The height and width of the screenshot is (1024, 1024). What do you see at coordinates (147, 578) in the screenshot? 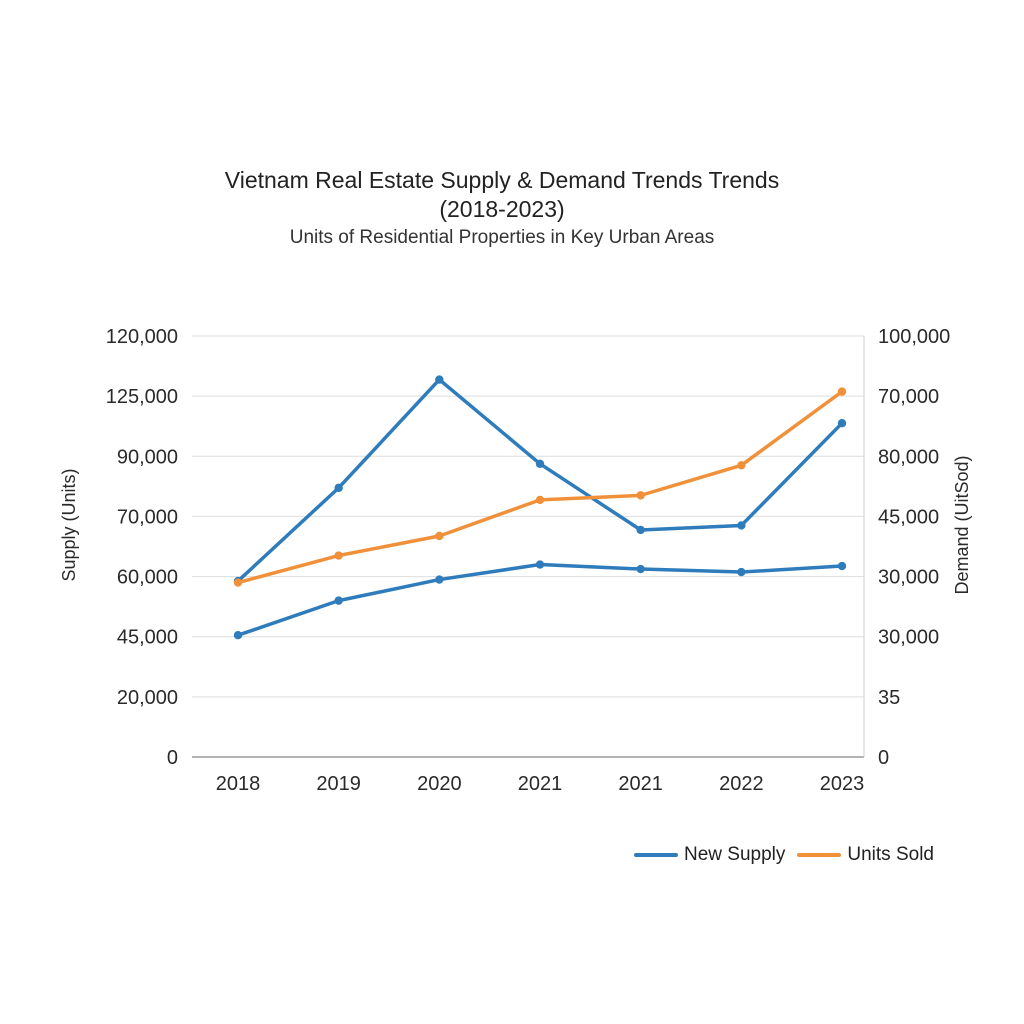
I see `left-tick-label: 60,000` at bounding box center [147, 578].